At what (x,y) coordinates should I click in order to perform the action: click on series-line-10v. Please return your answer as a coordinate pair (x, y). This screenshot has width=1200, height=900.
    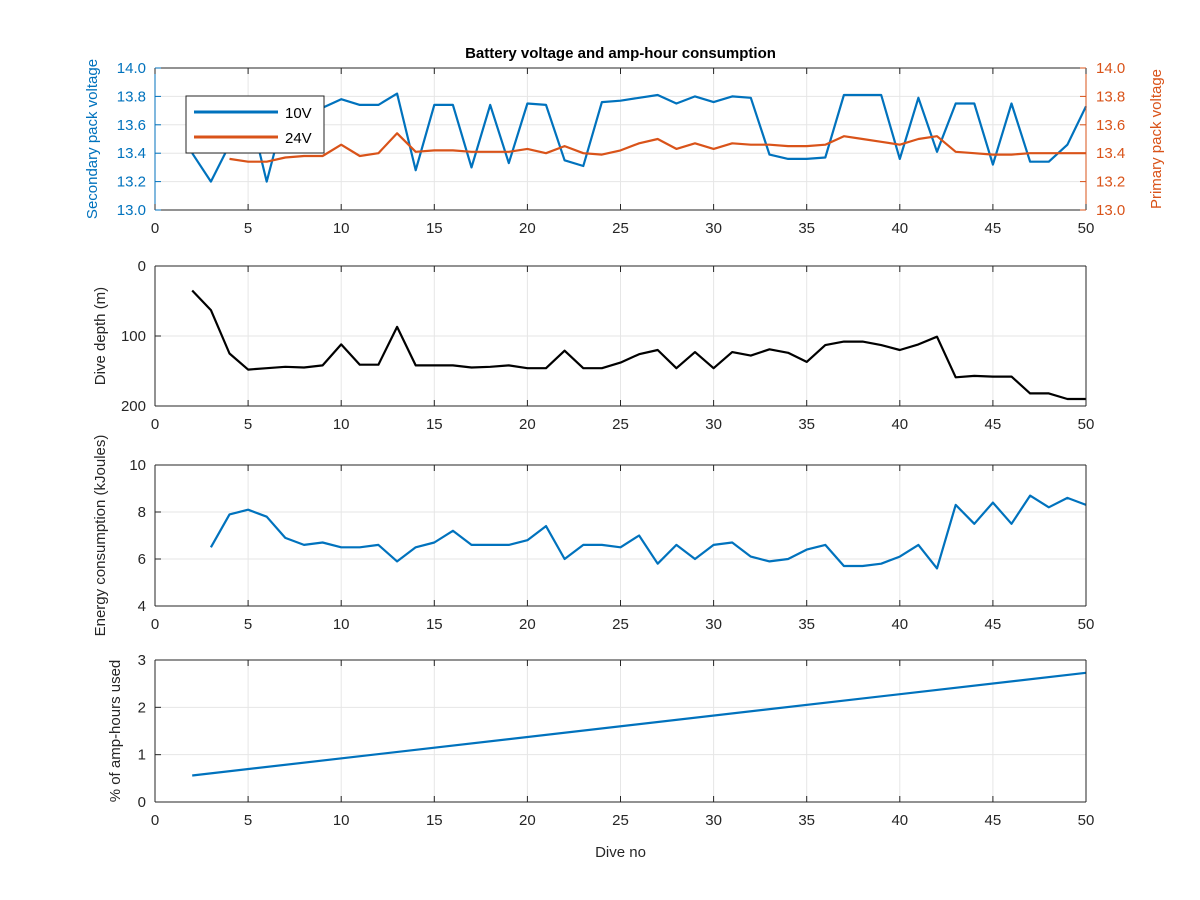
    Looking at the image, I should click on (639, 137).